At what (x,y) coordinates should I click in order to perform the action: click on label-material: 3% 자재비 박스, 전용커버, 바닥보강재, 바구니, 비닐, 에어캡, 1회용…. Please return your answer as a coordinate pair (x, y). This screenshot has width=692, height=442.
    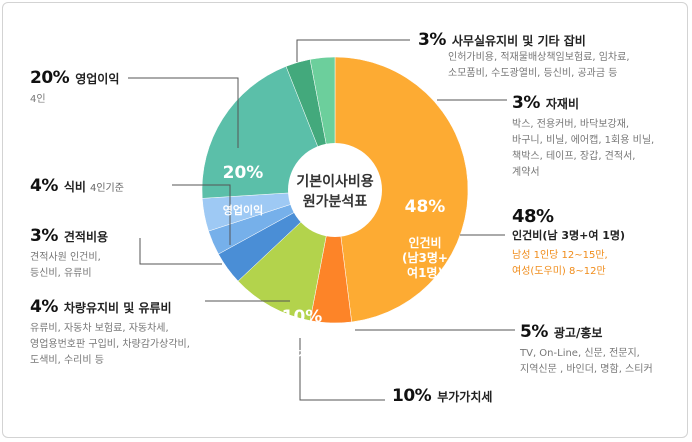
    Looking at the image, I should click on (583, 135).